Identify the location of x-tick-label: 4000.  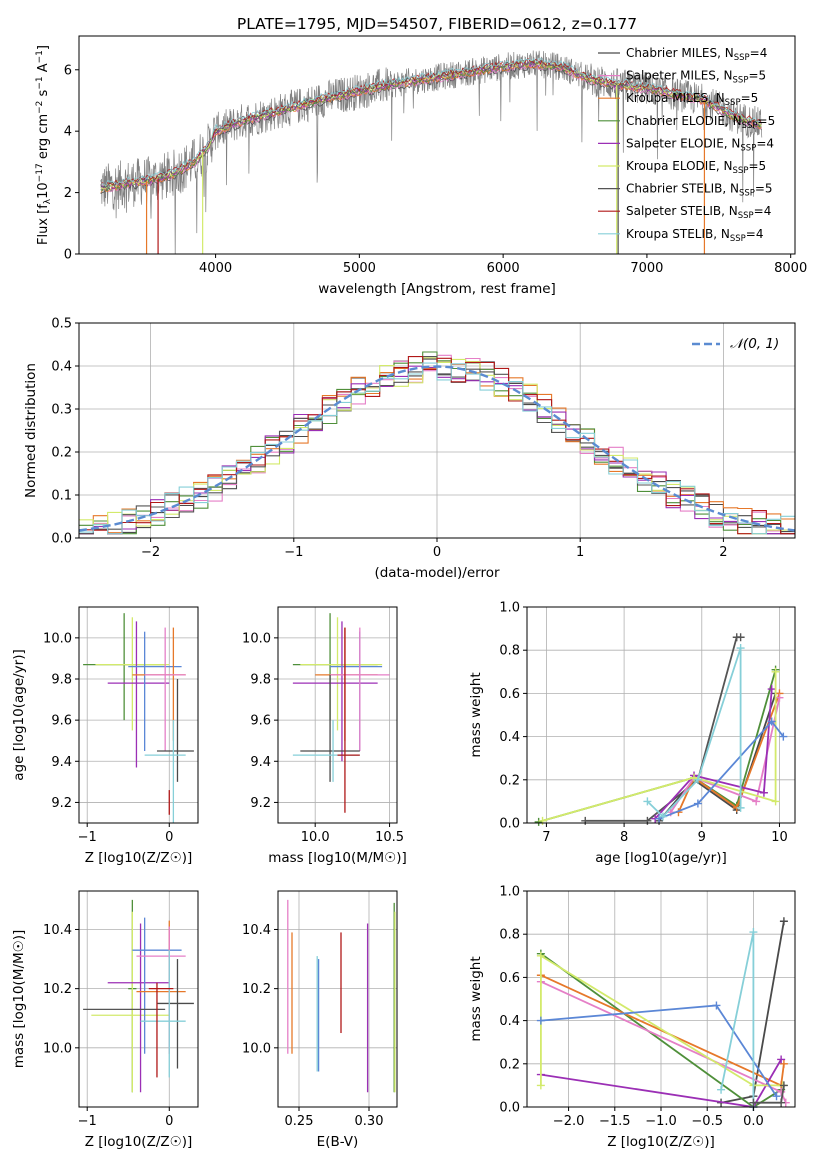
(215, 268).